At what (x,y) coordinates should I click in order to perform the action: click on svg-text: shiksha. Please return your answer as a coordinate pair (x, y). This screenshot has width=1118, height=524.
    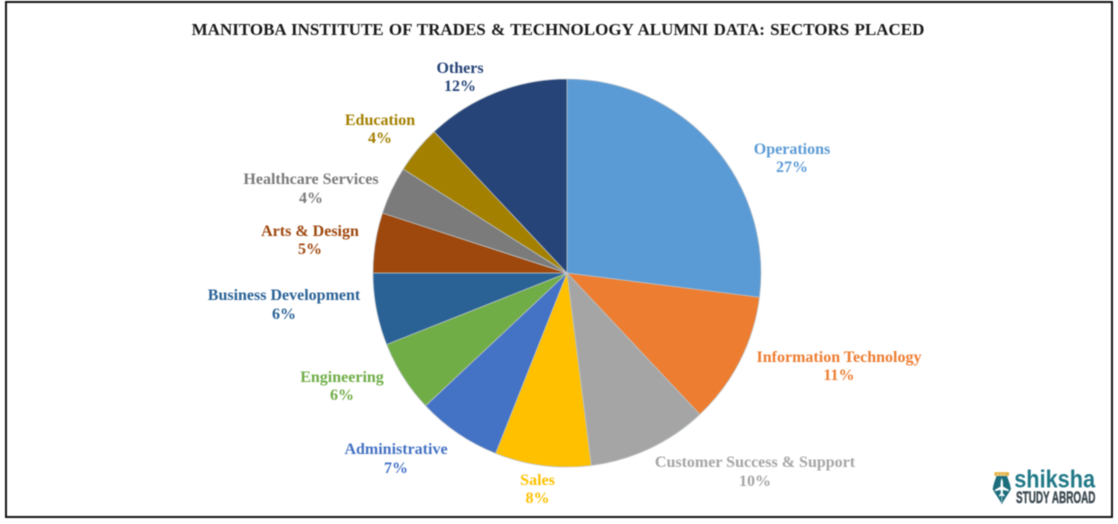
    Looking at the image, I should click on (1055, 479).